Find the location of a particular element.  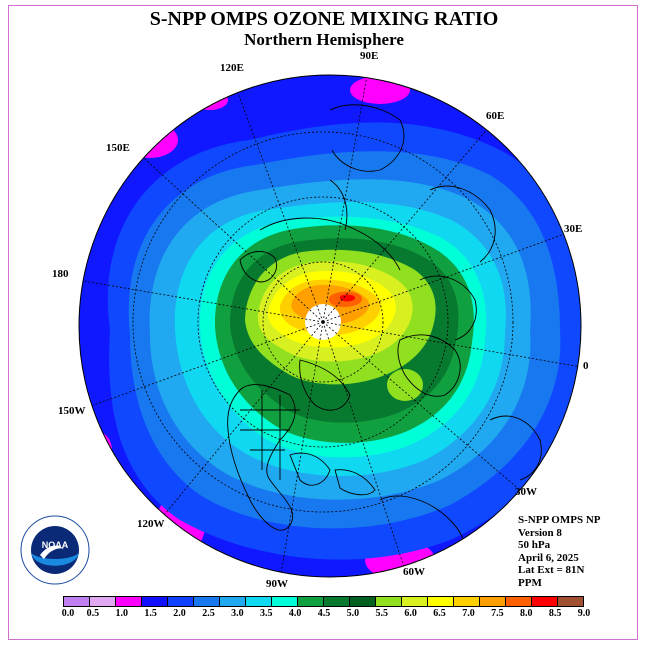

colorbar-tick-label: 5.5 is located at coordinates (382, 613).